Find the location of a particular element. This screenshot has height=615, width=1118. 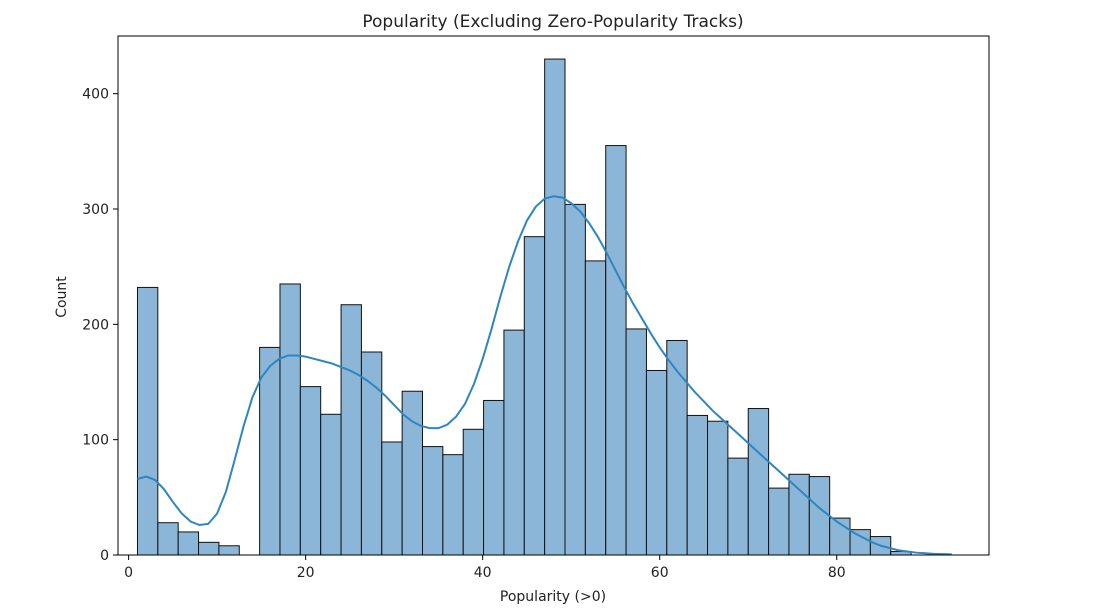

y-tick-label: 400 is located at coordinates (95, 95).